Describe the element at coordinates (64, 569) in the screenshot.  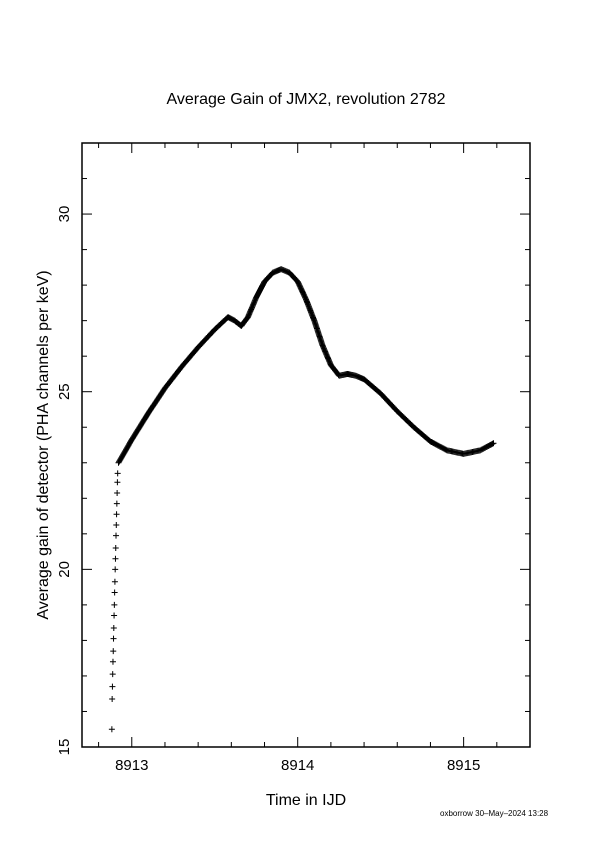
I see `y-tick-label: 20` at that location.